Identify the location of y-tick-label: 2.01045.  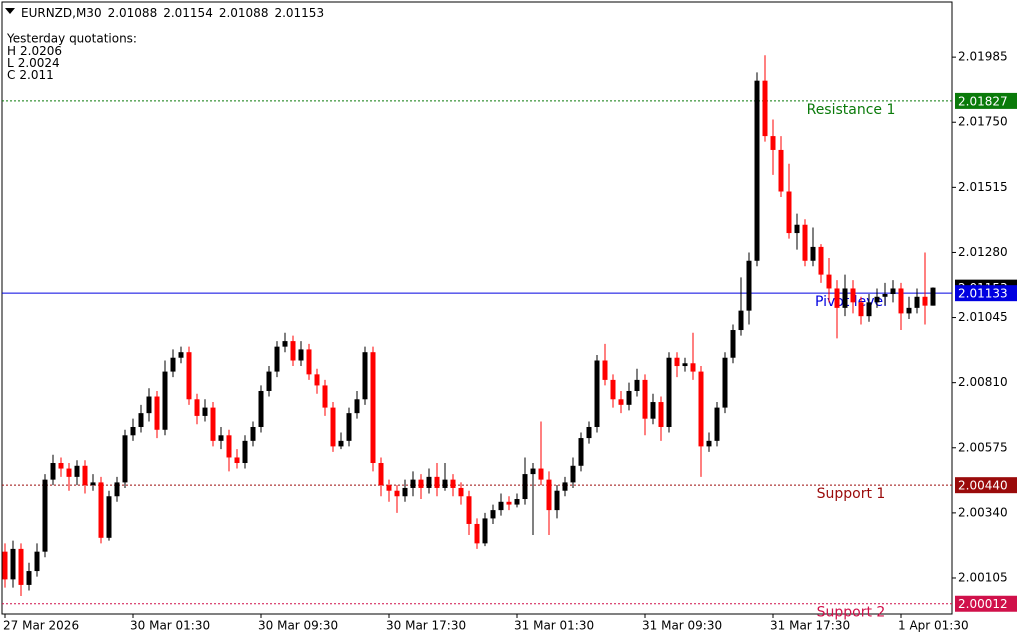
(983, 317).